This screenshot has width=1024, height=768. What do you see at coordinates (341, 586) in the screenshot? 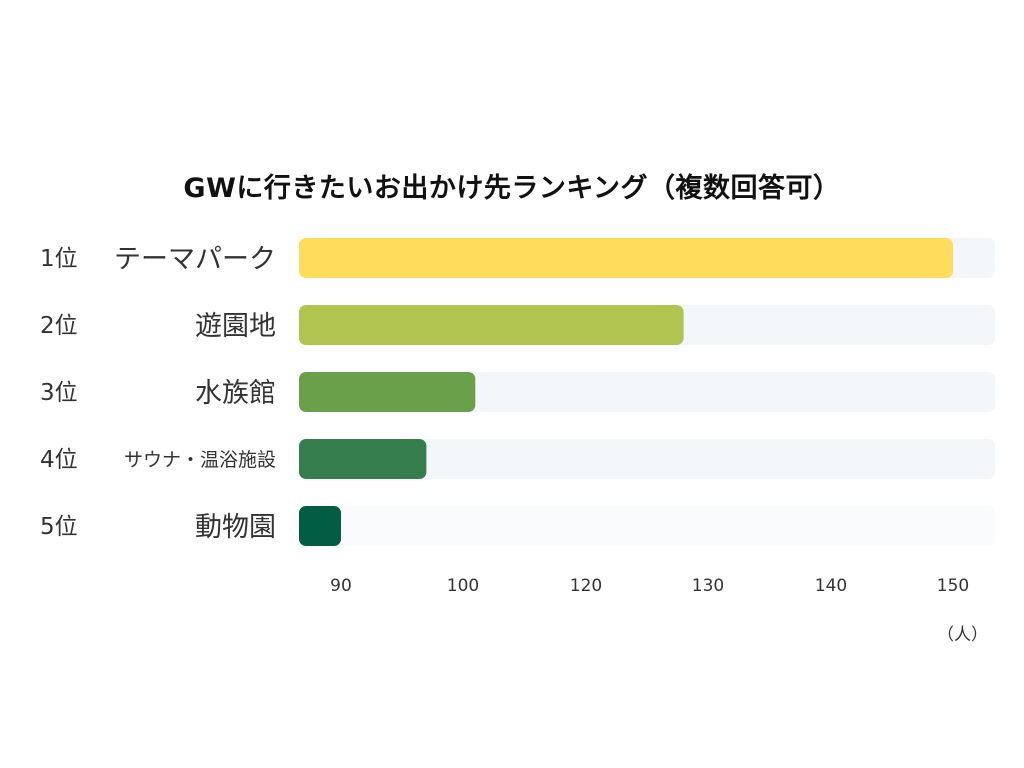
I see `x-tick-label: 90` at bounding box center [341, 586].